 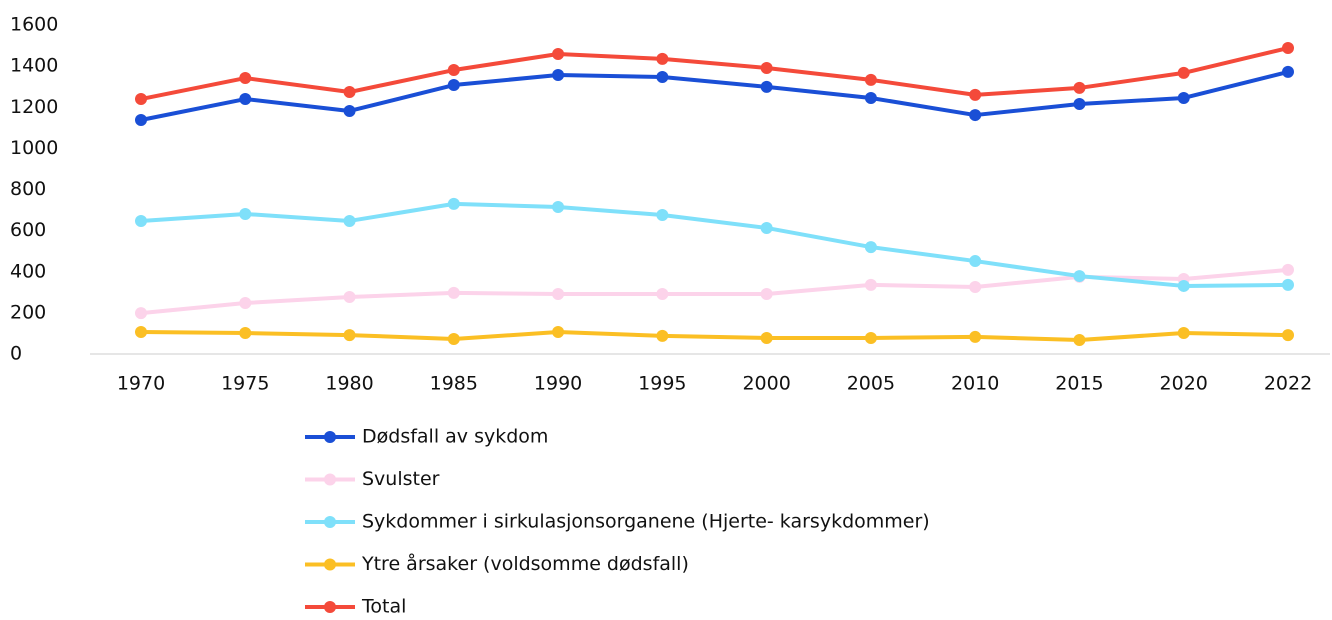 I want to click on x-tick-label: 1970, so click(x=141, y=384).